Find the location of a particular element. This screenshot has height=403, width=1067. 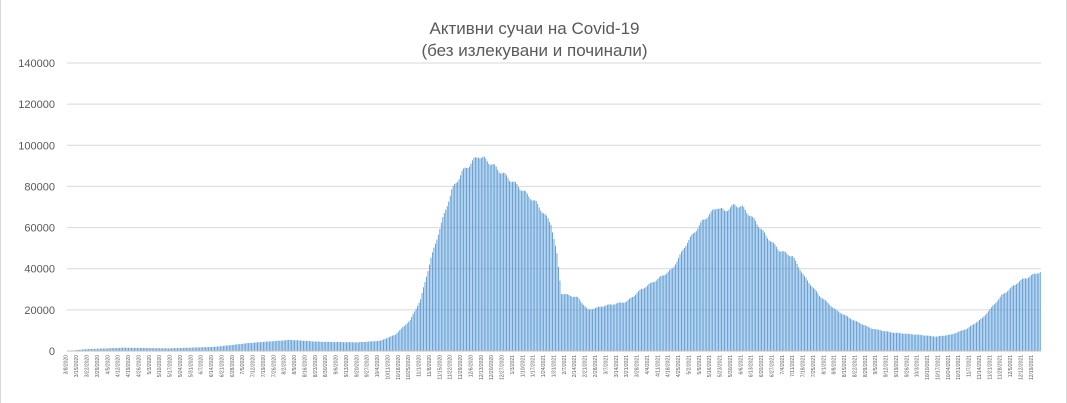

y-tick-label: 0 is located at coordinates (52, 352).